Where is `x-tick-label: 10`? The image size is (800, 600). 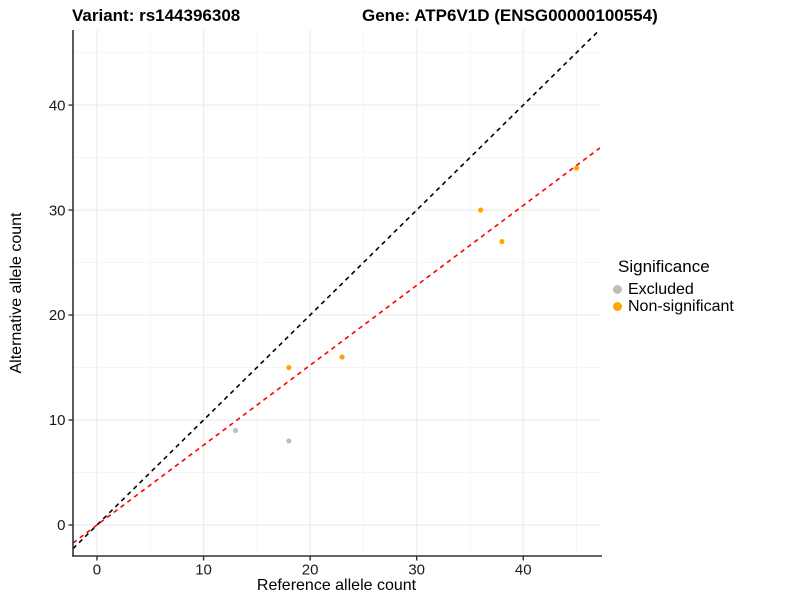 x-tick-label: 10 is located at coordinates (203, 570).